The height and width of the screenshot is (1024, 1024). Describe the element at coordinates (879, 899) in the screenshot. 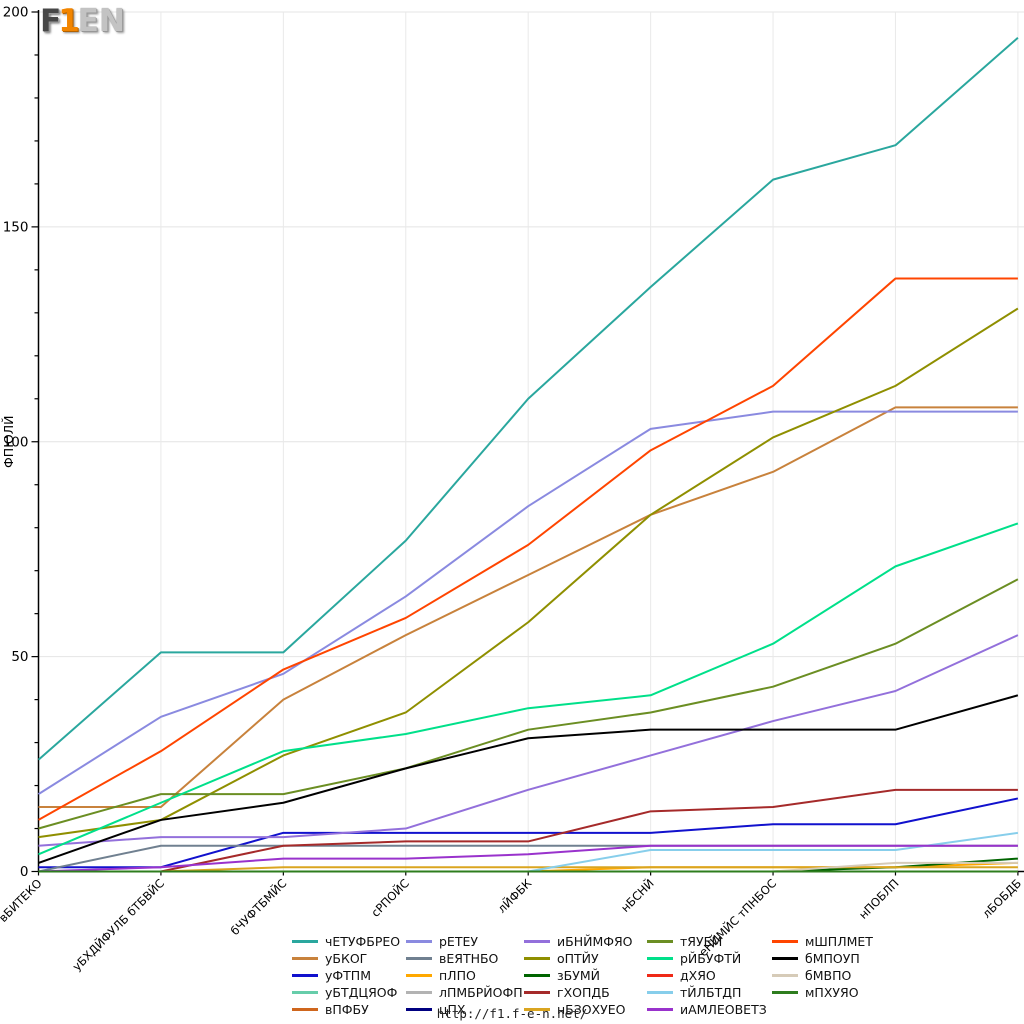

I see `x-tick-label: нПОБЛП` at that location.